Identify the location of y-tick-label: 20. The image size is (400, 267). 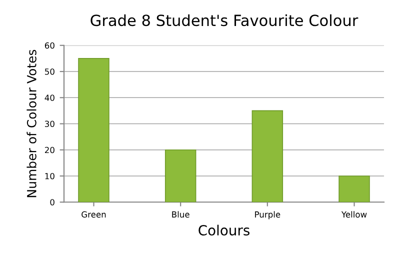
(49, 150).